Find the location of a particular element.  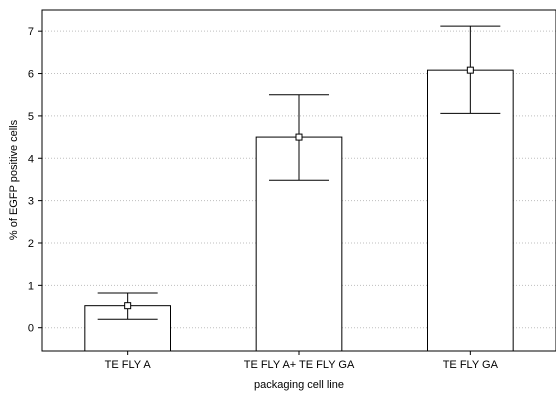

bar is located at coordinates (470, 210).